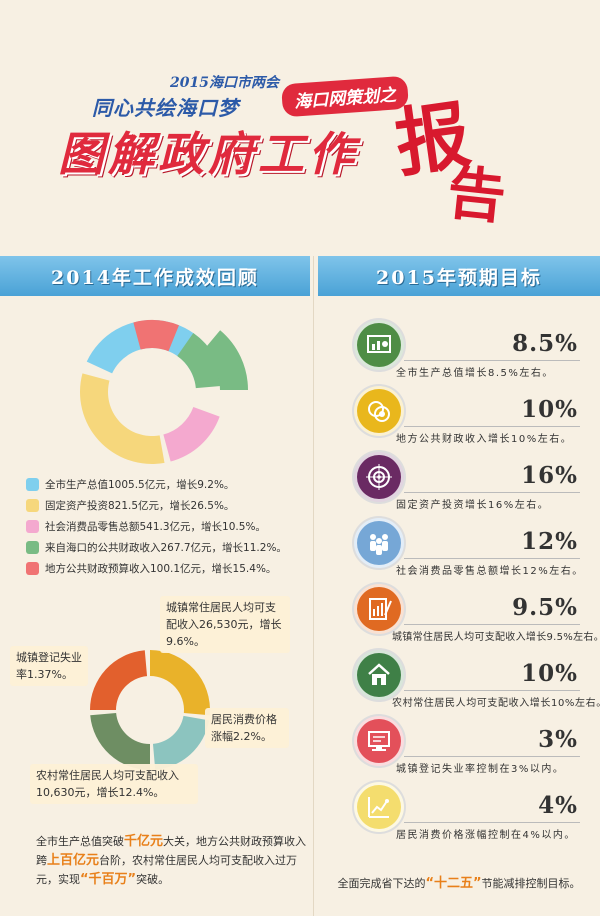 The image size is (600, 916). I want to click on energy-saving-note: 全面完成省下达的“十二五”节能减排控制目标。, so click(459, 881).